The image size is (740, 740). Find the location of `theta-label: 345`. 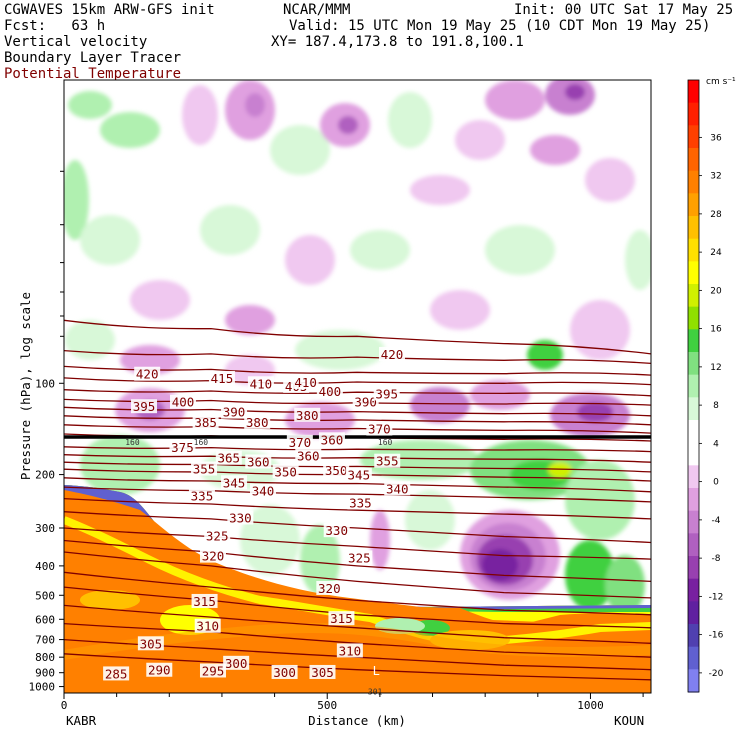

theta-label: 345 is located at coordinates (234, 482).